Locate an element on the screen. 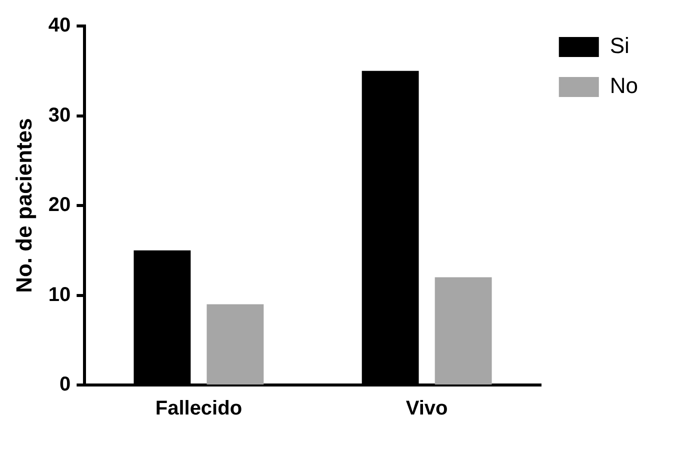  x-tick-label: Fallecido is located at coordinates (198, 409).